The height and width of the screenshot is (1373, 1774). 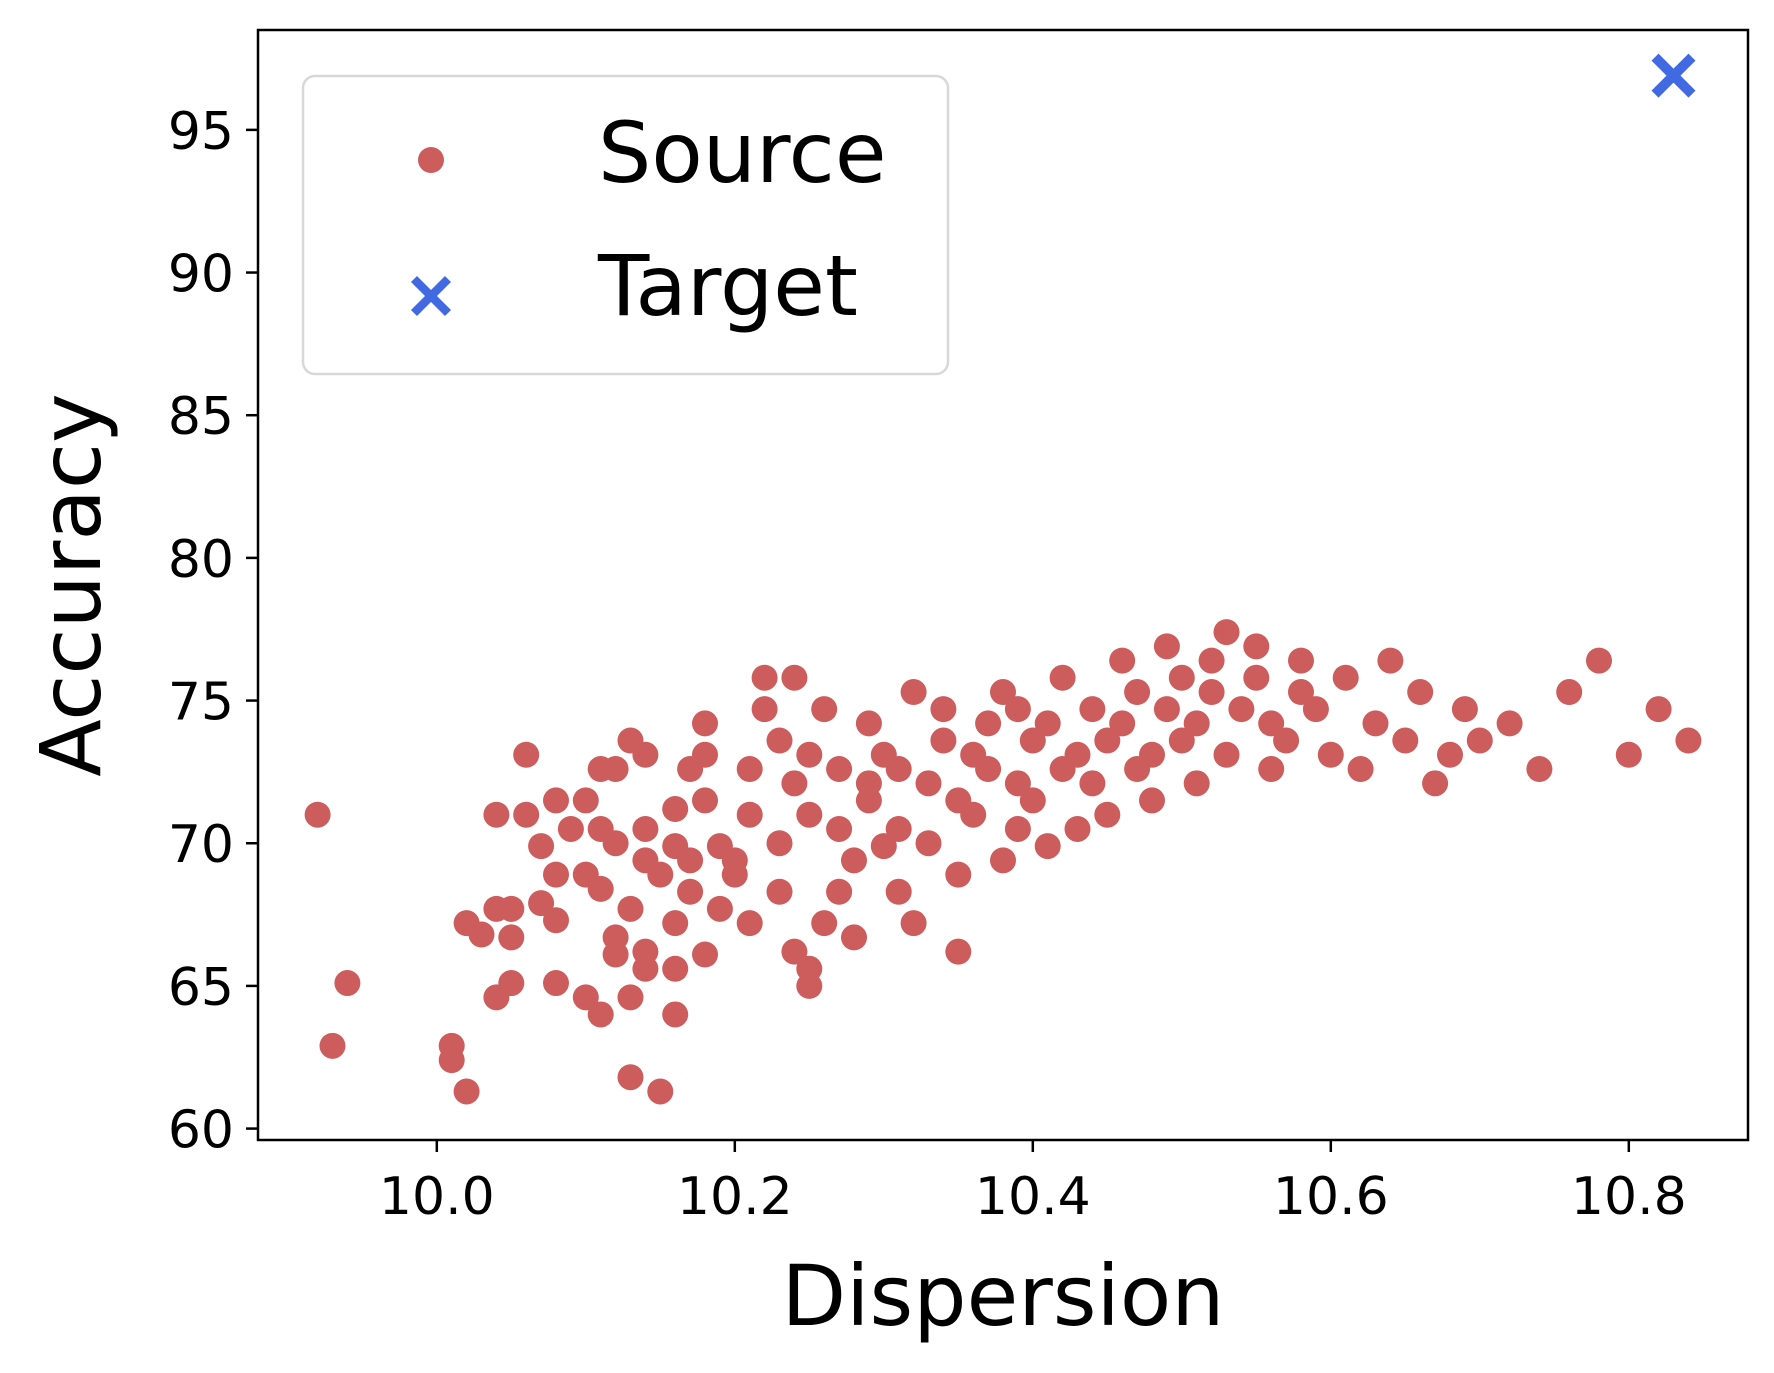 I want to click on legend-marker-source, so click(x=431, y=160).